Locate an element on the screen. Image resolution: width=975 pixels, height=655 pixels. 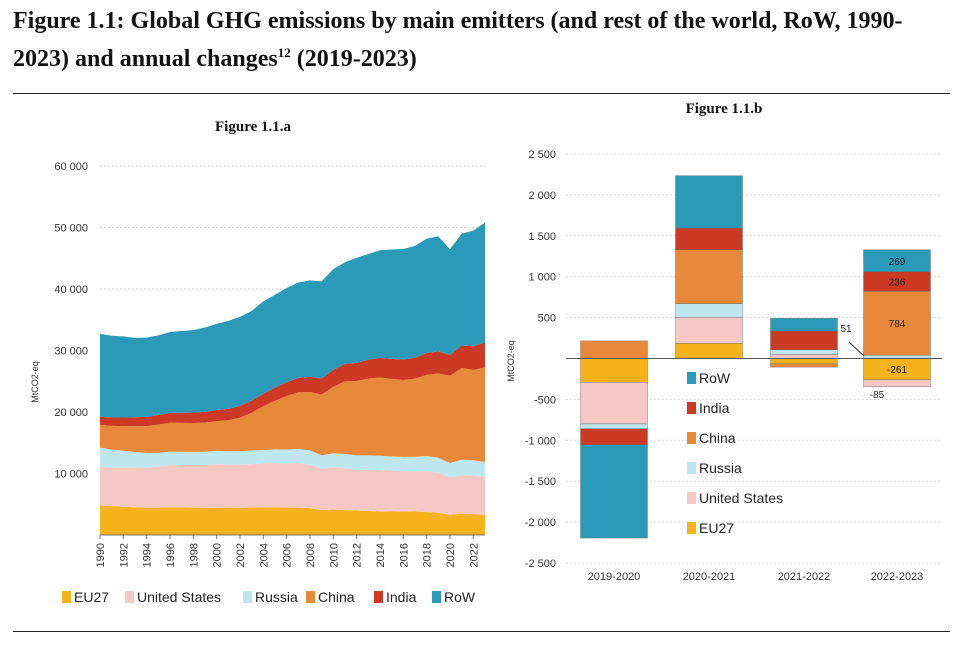
bar-2021-2022-russia is located at coordinates (804, 352).